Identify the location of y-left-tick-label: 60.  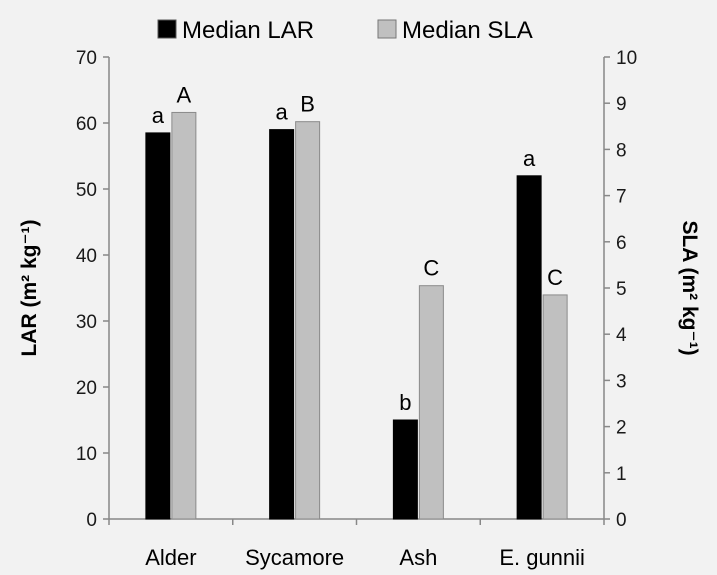
(86, 124).